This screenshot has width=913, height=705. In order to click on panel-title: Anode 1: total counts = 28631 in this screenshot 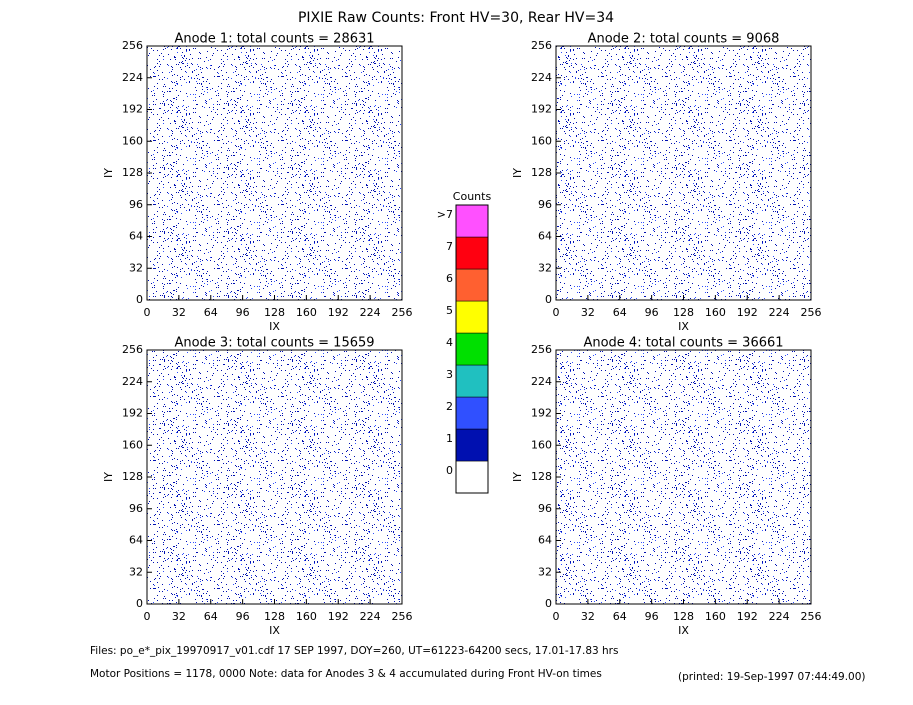, I will do `click(274, 39)`.